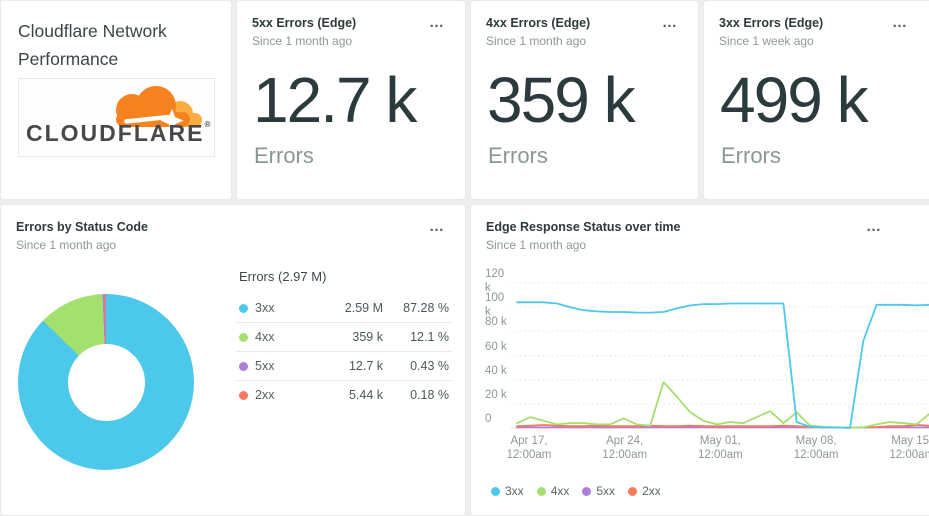  I want to click on dashboard-title: Cloudflare Network Performance, so click(92, 45).